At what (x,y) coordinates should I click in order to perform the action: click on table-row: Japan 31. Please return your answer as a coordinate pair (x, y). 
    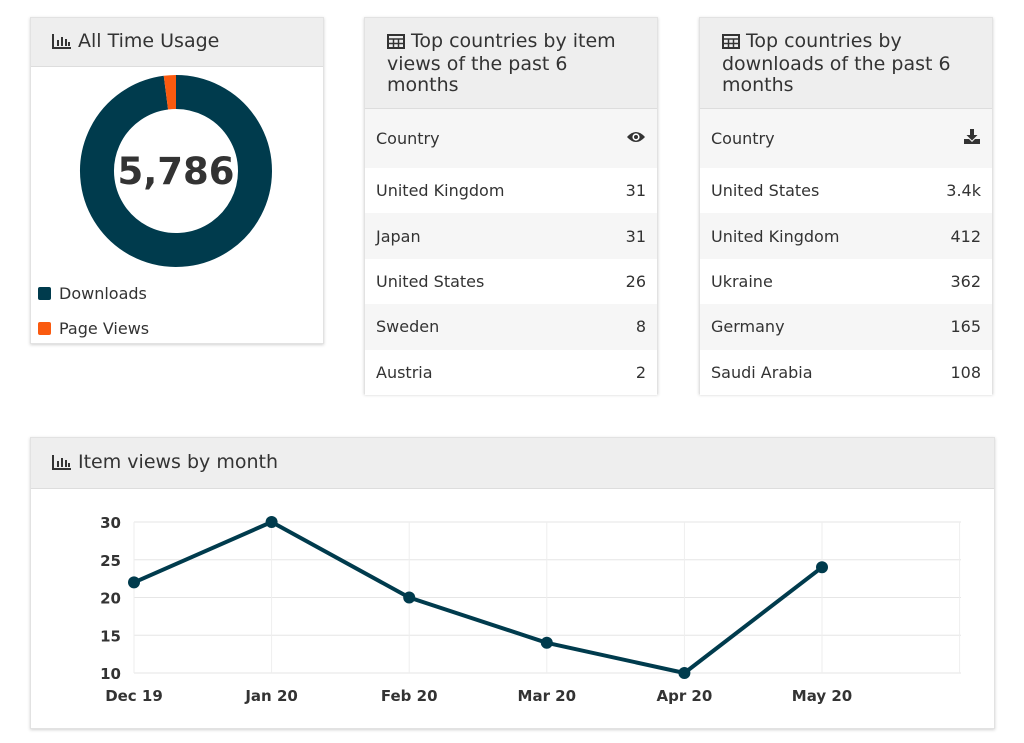
    Looking at the image, I should click on (511, 236).